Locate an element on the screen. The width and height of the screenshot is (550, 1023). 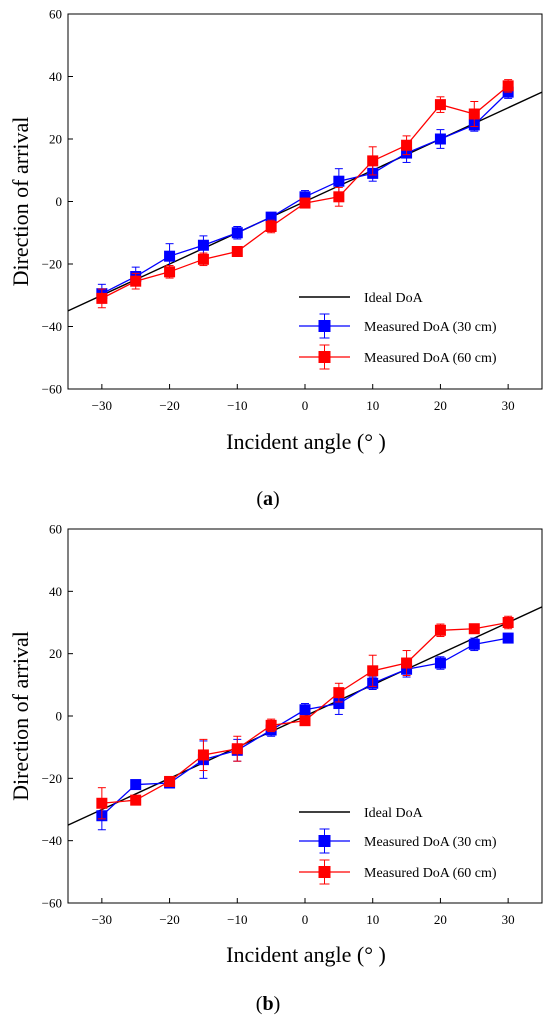
panel-caption: (b) is located at coordinates (268, 1004).